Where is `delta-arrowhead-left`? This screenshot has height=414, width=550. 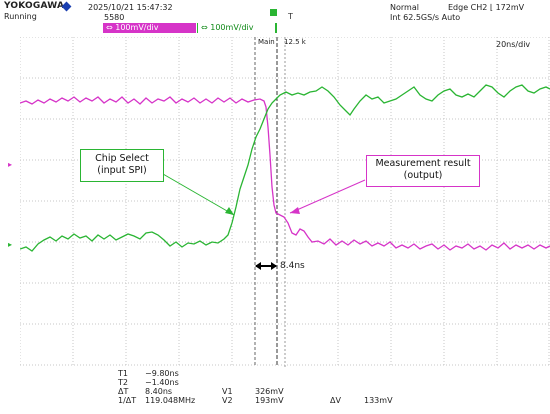
delta-arrowhead-left is located at coordinates (258, 266).